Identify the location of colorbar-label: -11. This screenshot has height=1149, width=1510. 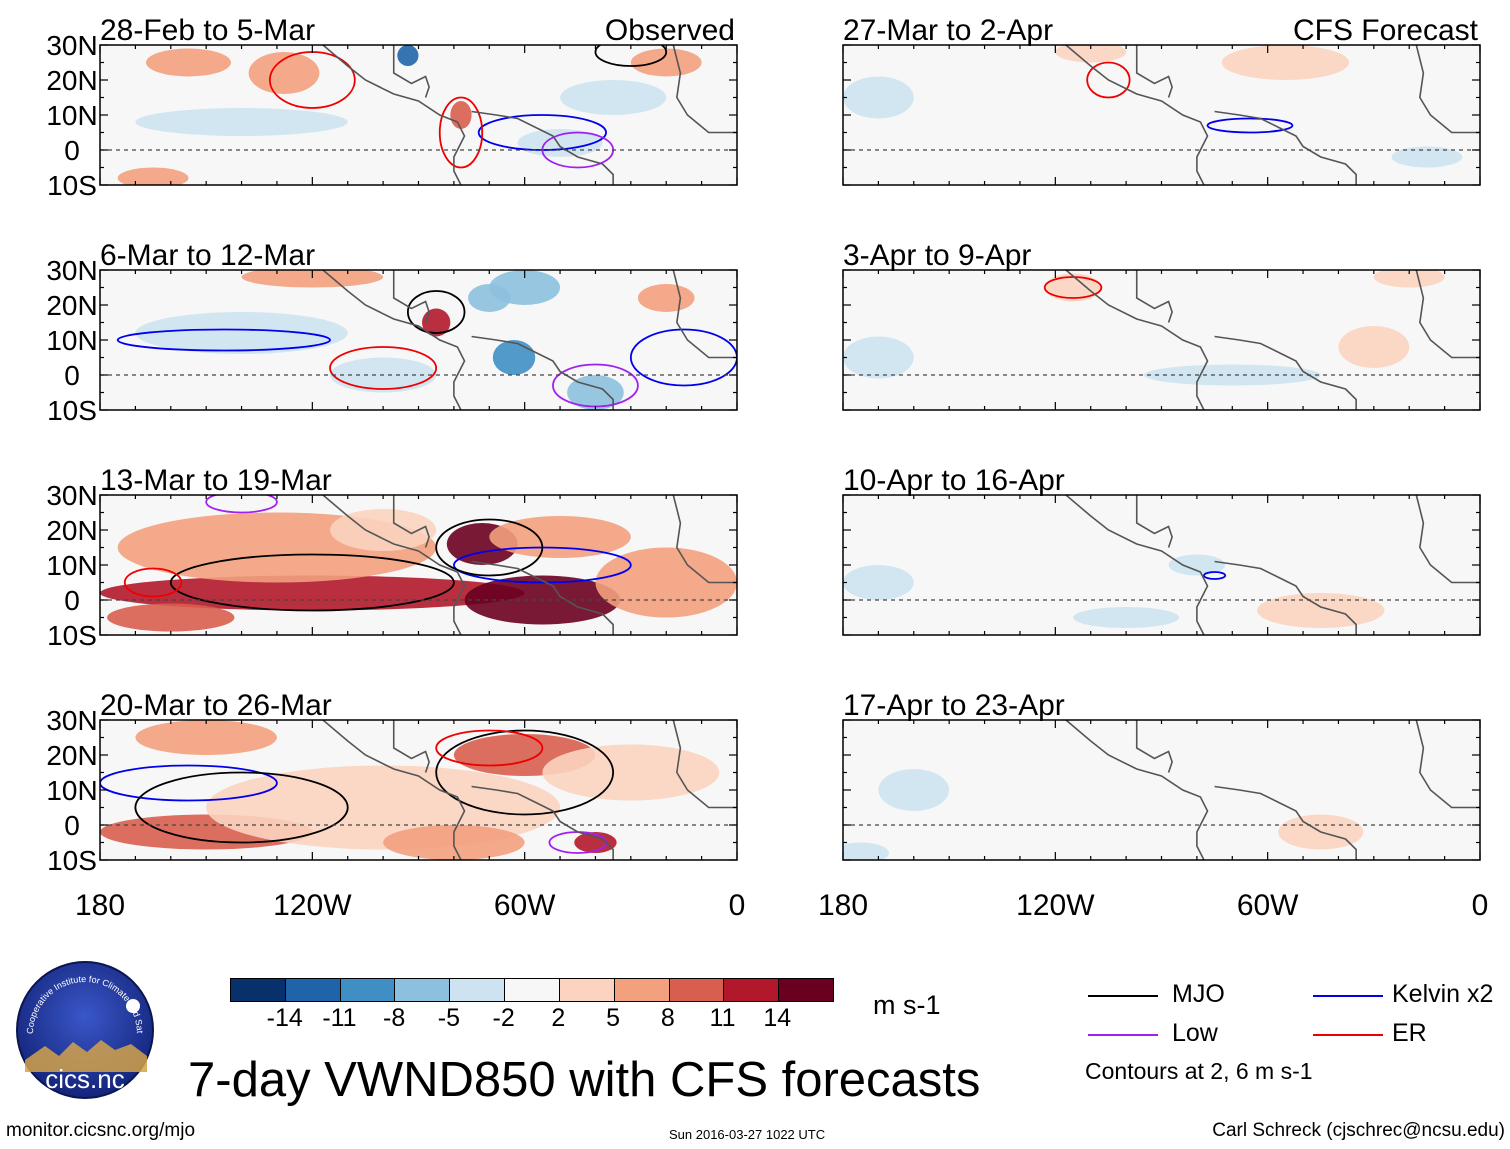
(339, 1018).